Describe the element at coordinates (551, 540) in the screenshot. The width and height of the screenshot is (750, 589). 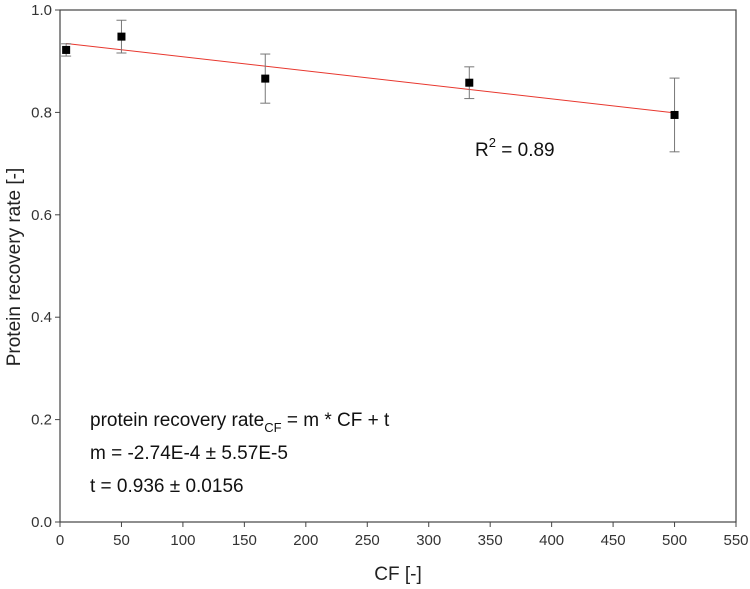
I see `x-tick-label: 400` at that location.